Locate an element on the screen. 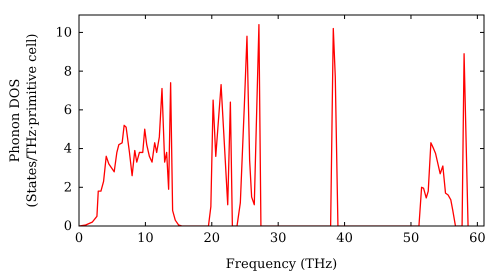 Image resolution: width=500 pixels, height=280 pixels. x-tick-label: 0 is located at coordinates (79, 238).